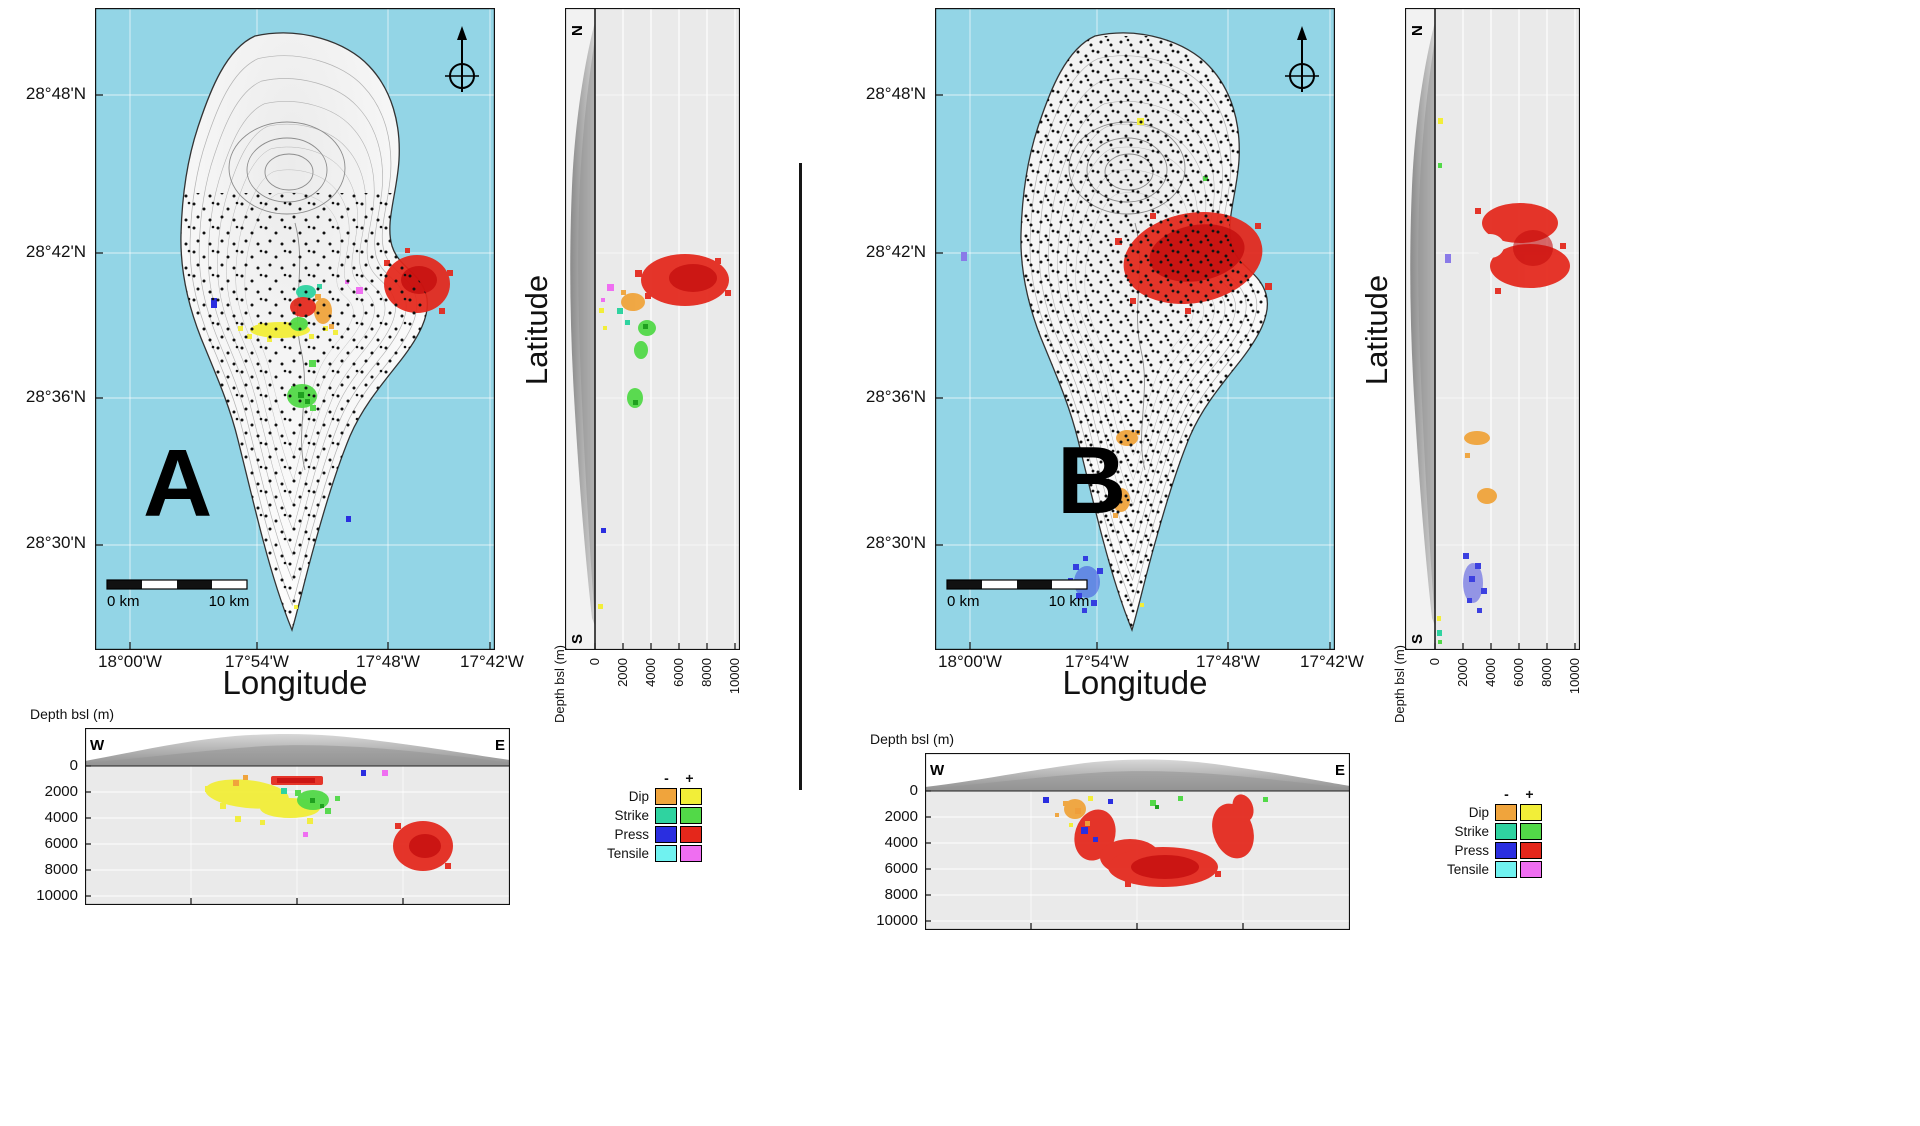 This screenshot has width=1920, height=1126. I want to click on we-depth-tick: 6000, so click(61, 843).